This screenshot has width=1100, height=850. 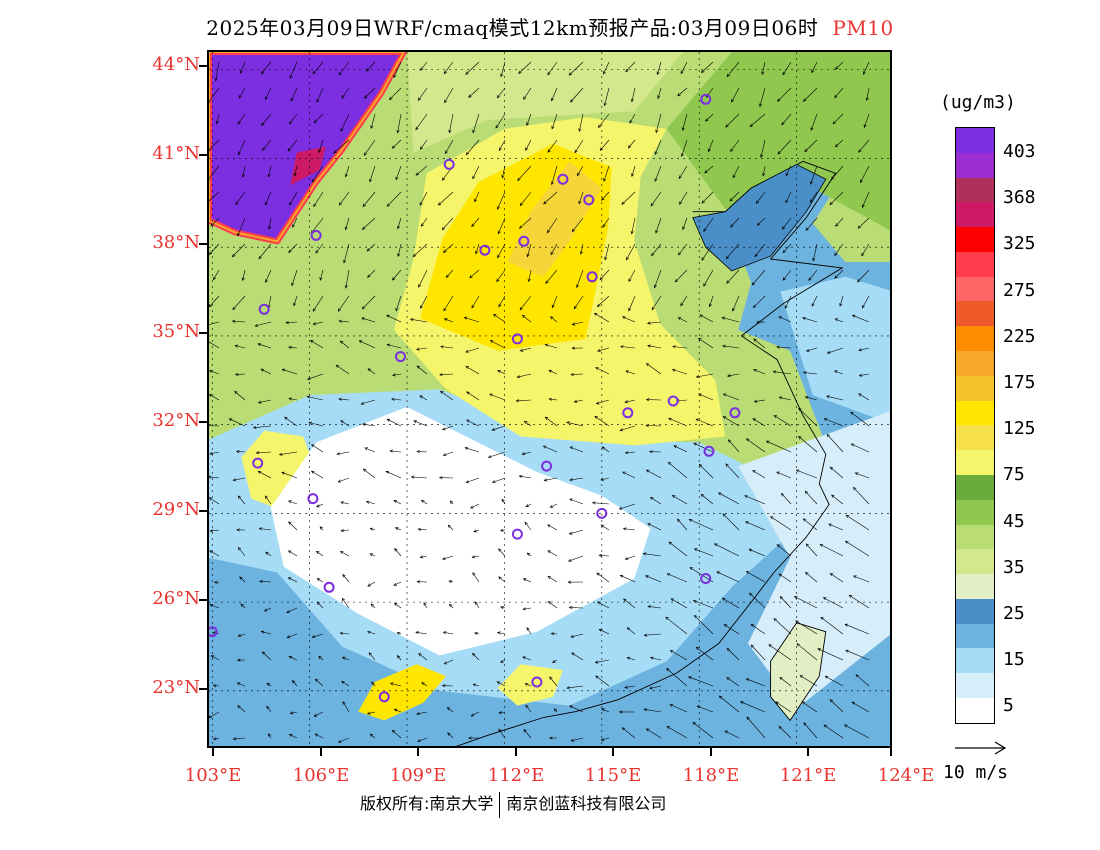 What do you see at coordinates (176, 420) in the screenshot?
I see `lat-label-32: 32°N` at bounding box center [176, 420].